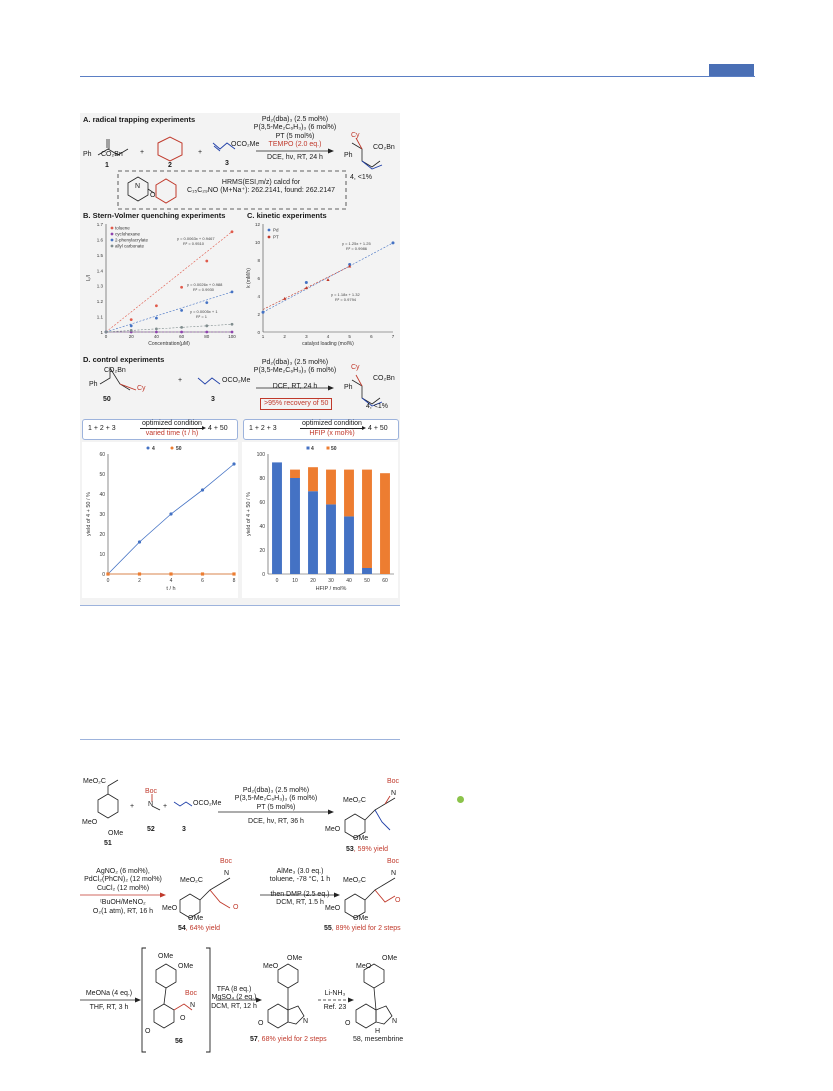 The width and height of the screenshot is (833, 1091). I want to click on y-tick-label: 50, so click(102, 475).